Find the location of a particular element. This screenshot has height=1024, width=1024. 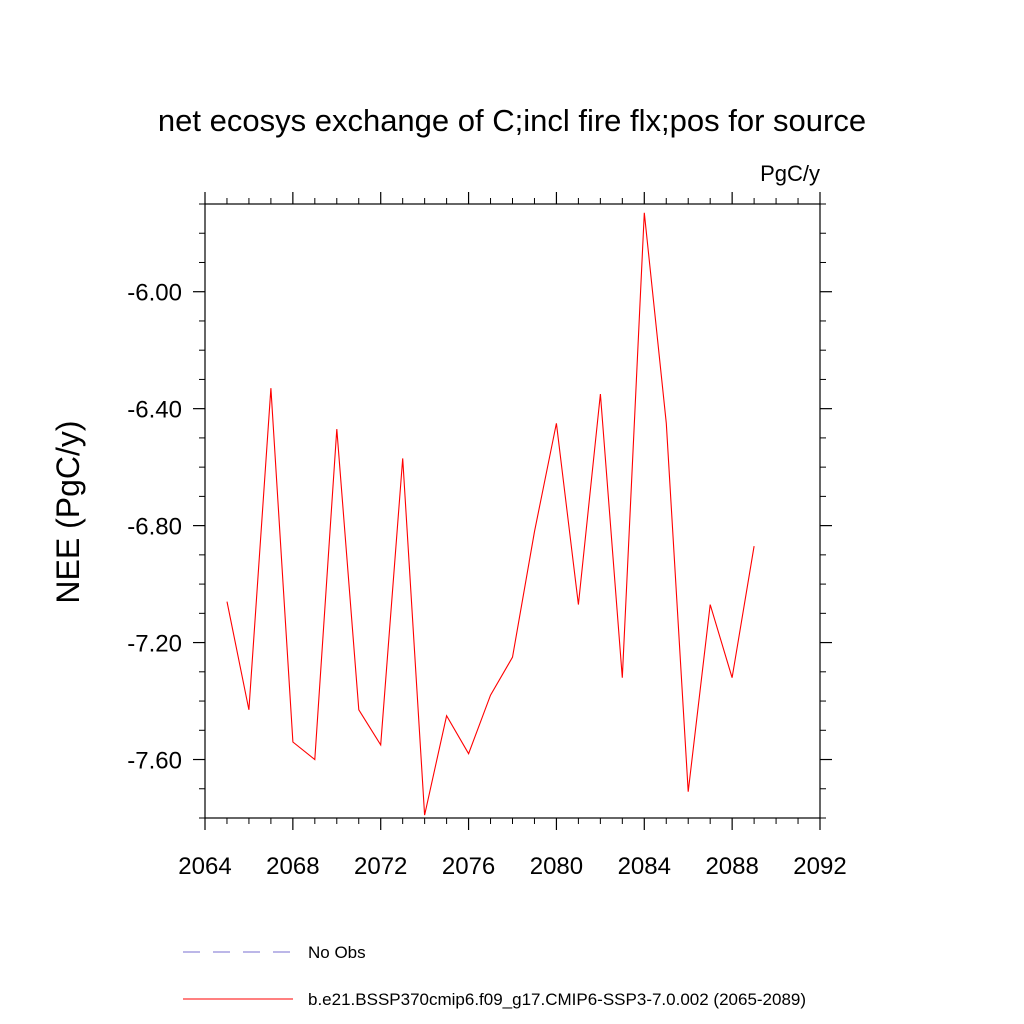

y-tick-label: -6.40 is located at coordinates (154, 410).